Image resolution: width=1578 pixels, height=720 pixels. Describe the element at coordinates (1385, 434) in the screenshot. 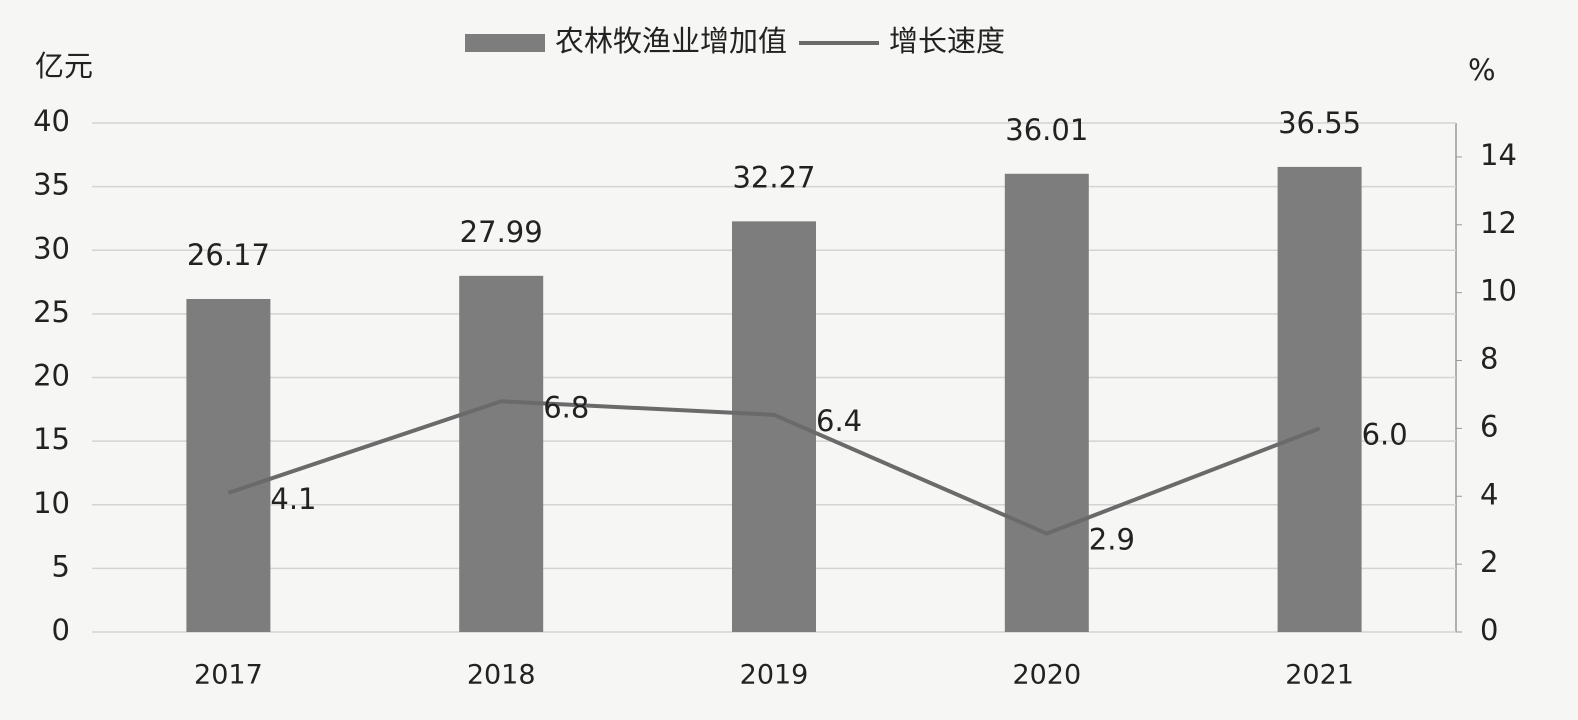

I see `line-value-label: 6.0` at that location.